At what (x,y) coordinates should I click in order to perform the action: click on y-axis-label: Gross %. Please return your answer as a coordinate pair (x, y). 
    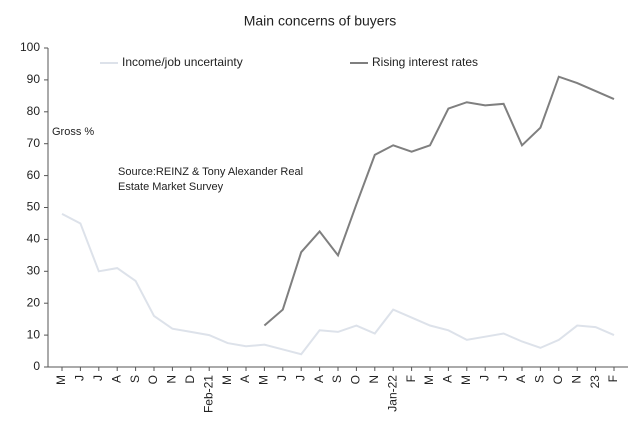
    Looking at the image, I should click on (73, 132).